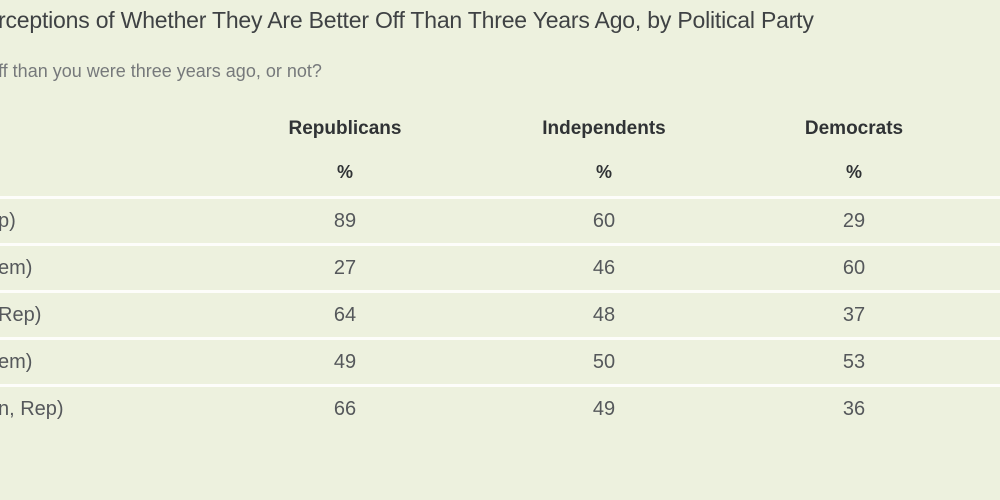 The width and height of the screenshot is (1000, 500). I want to click on data-value: 50, so click(604, 361).